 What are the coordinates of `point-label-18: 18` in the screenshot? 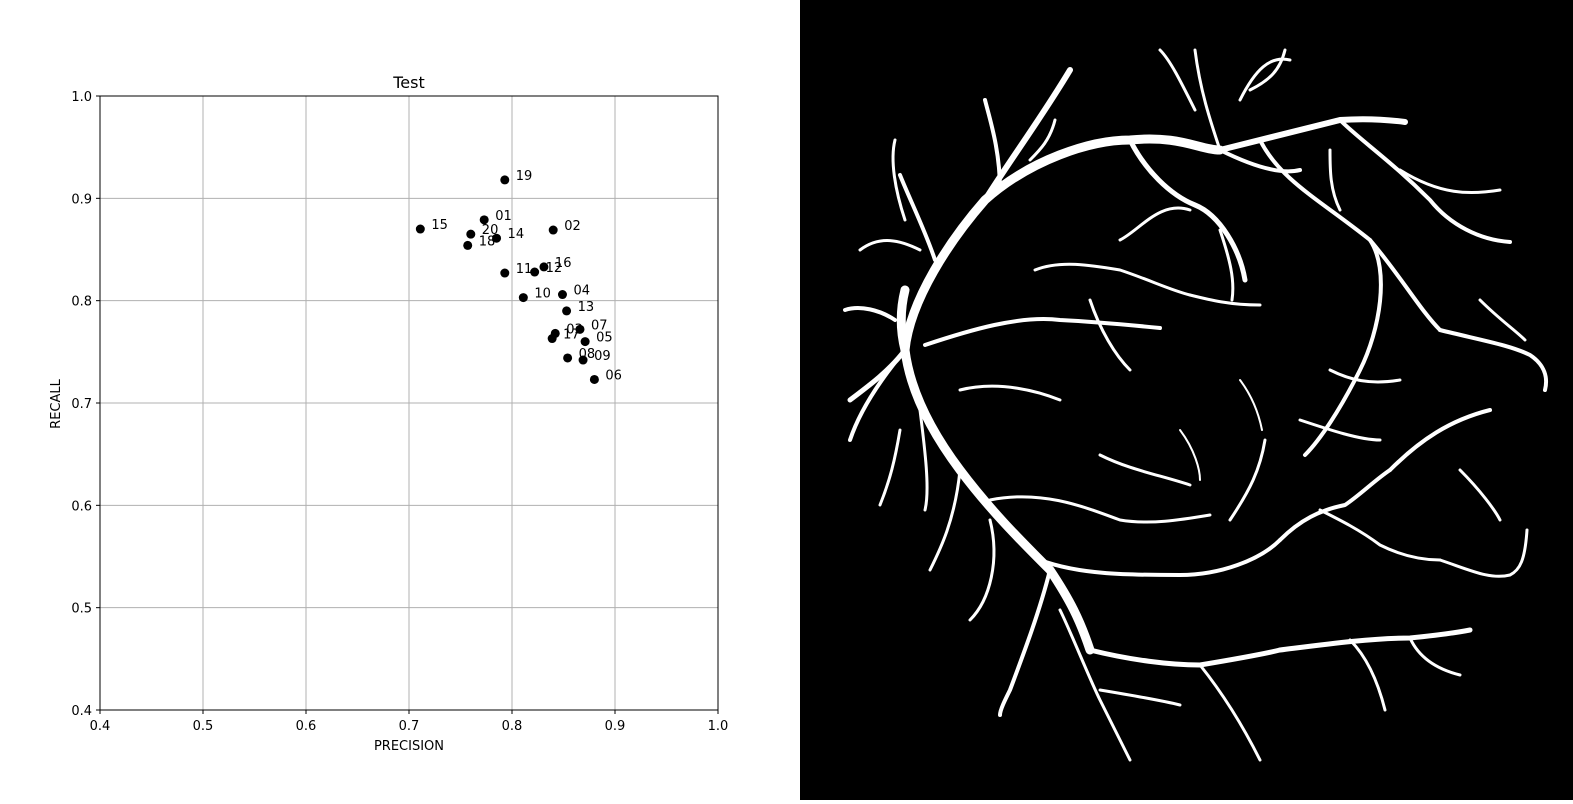 It's located at (487, 241).